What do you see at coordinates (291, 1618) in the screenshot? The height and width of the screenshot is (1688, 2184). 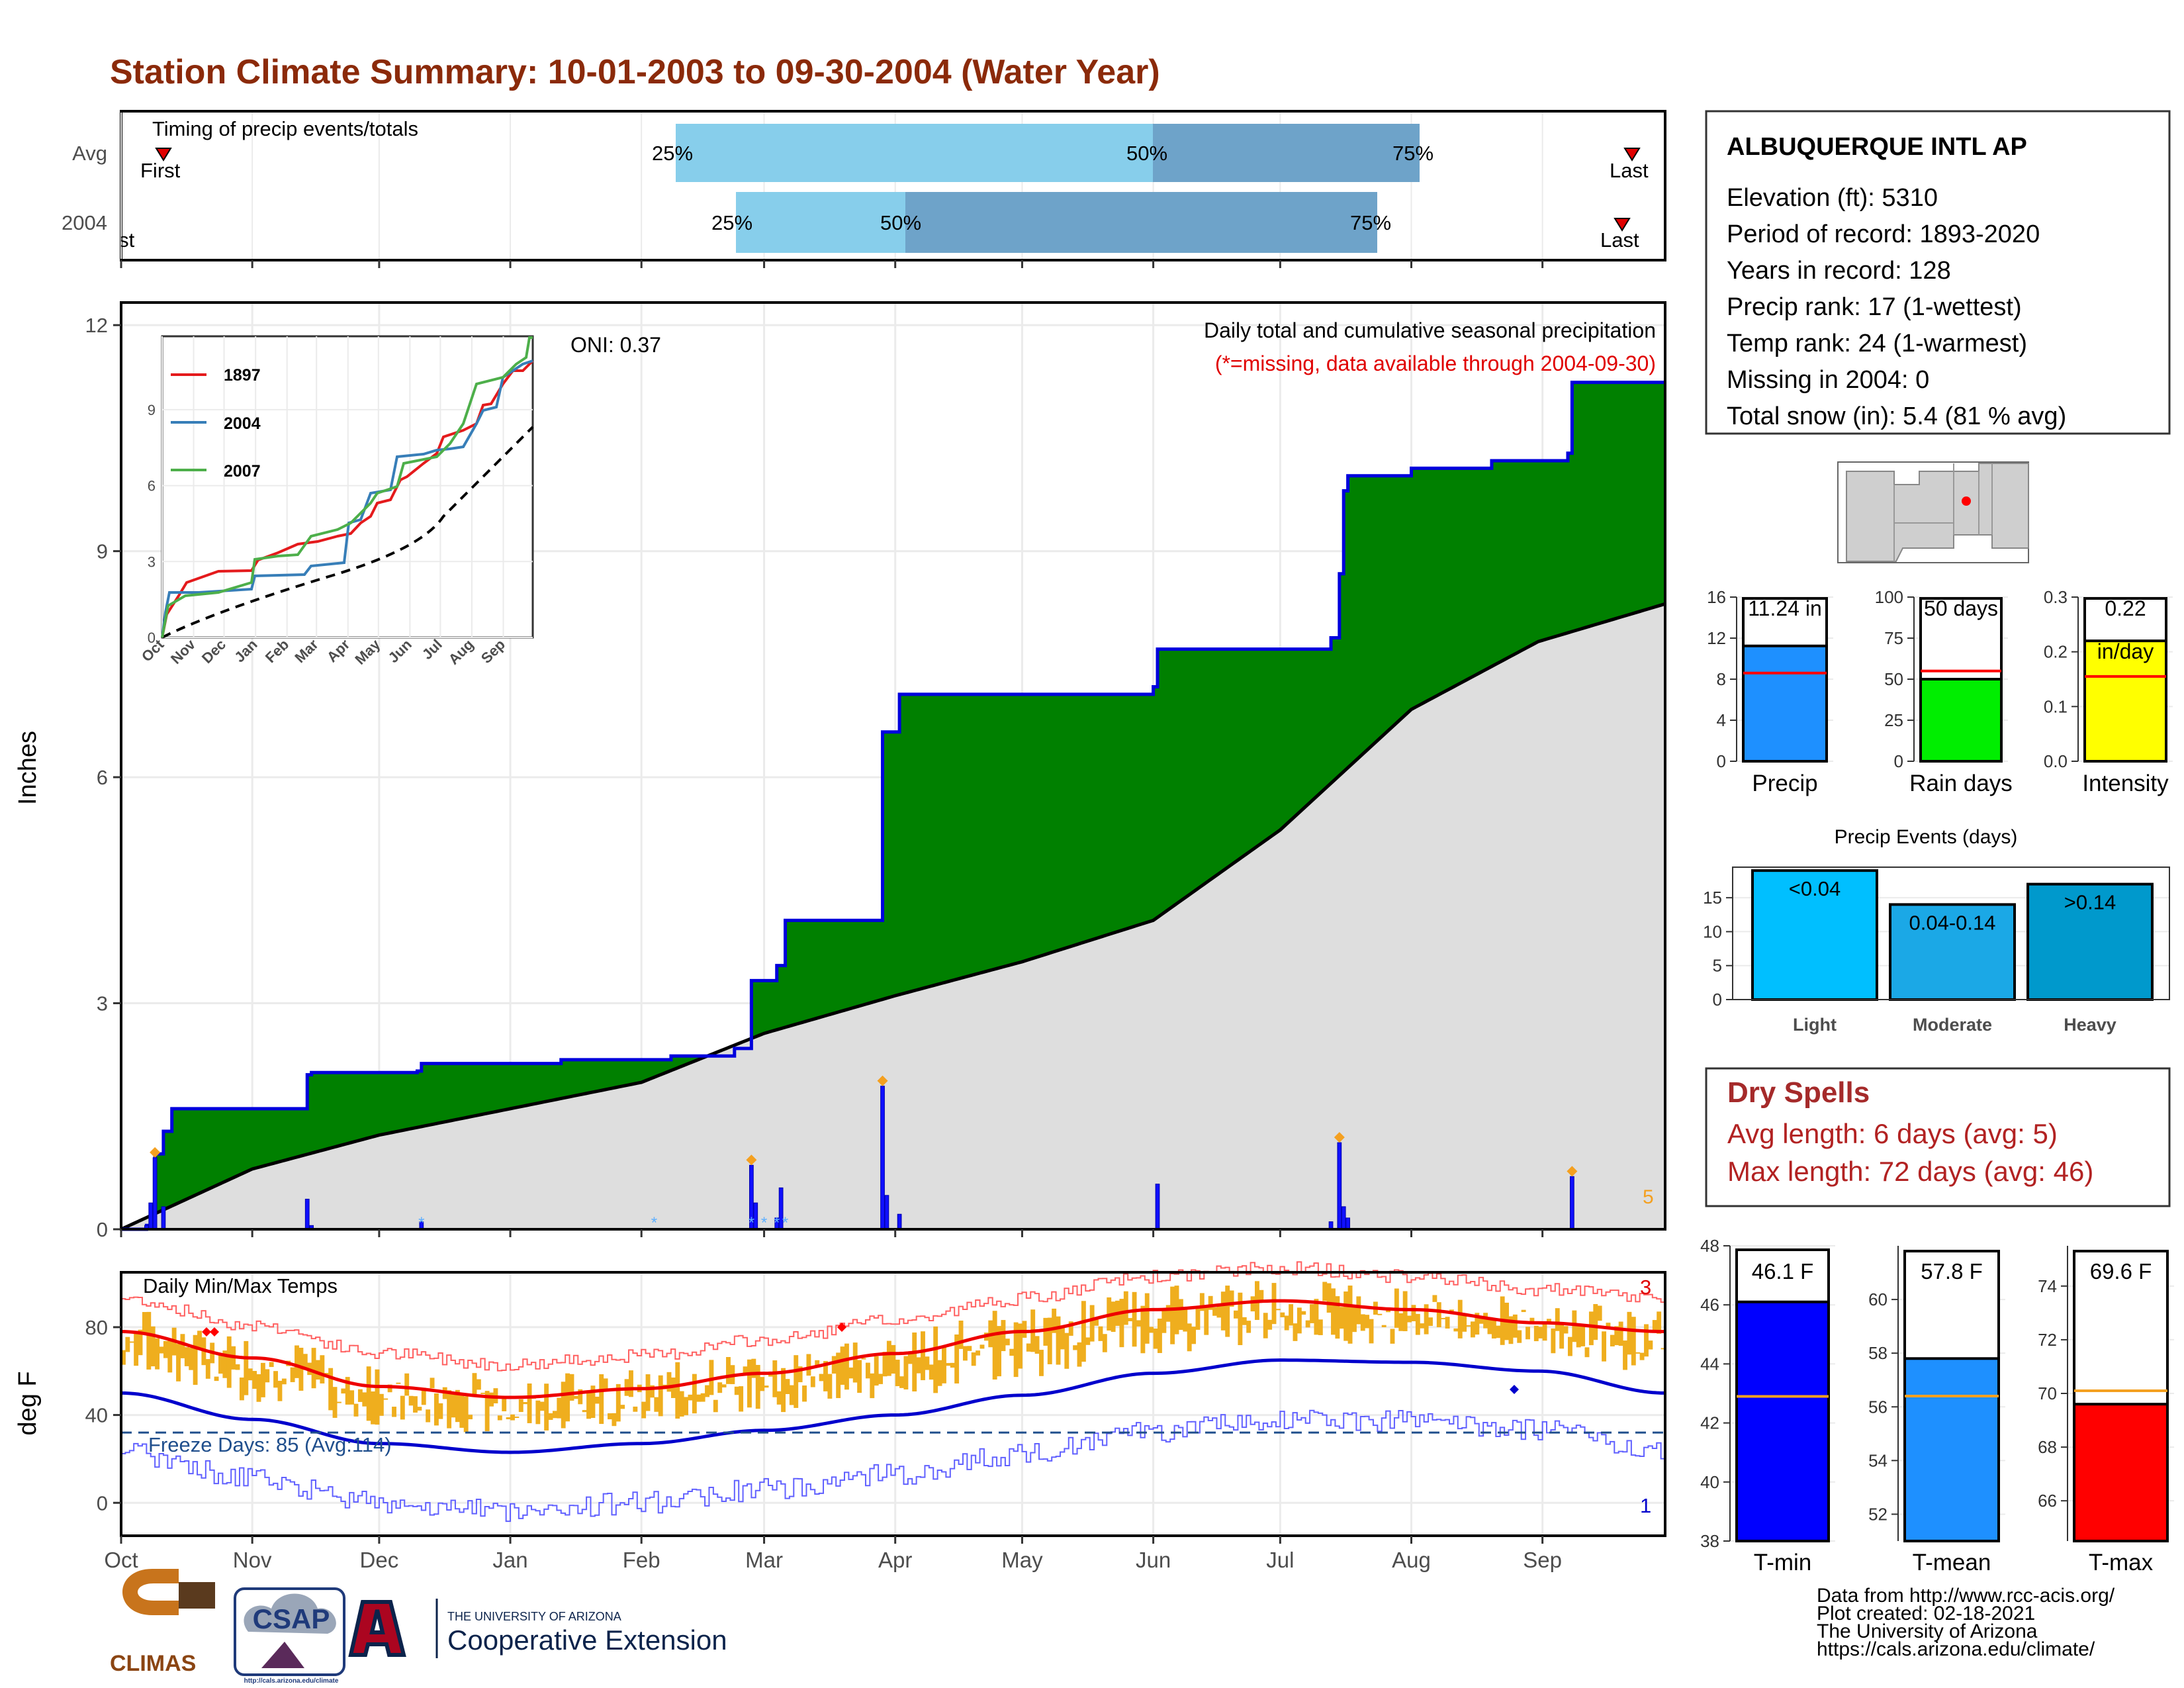 I see `csap-logo-text: CSAP` at bounding box center [291, 1618].